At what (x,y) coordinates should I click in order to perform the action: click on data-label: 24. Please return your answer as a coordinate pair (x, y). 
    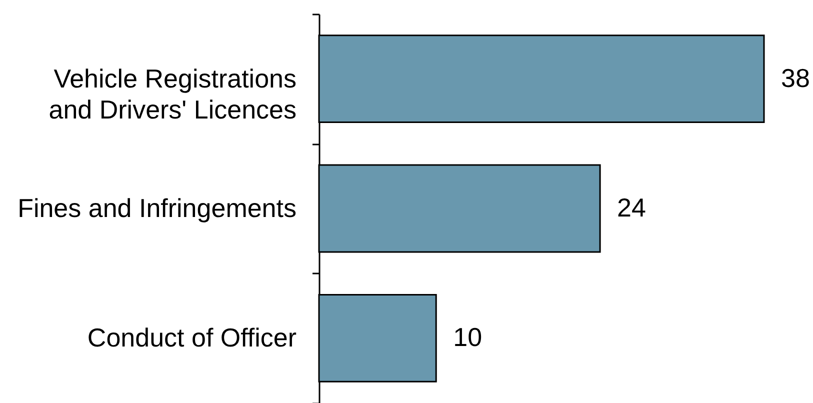
    Looking at the image, I should click on (631, 207).